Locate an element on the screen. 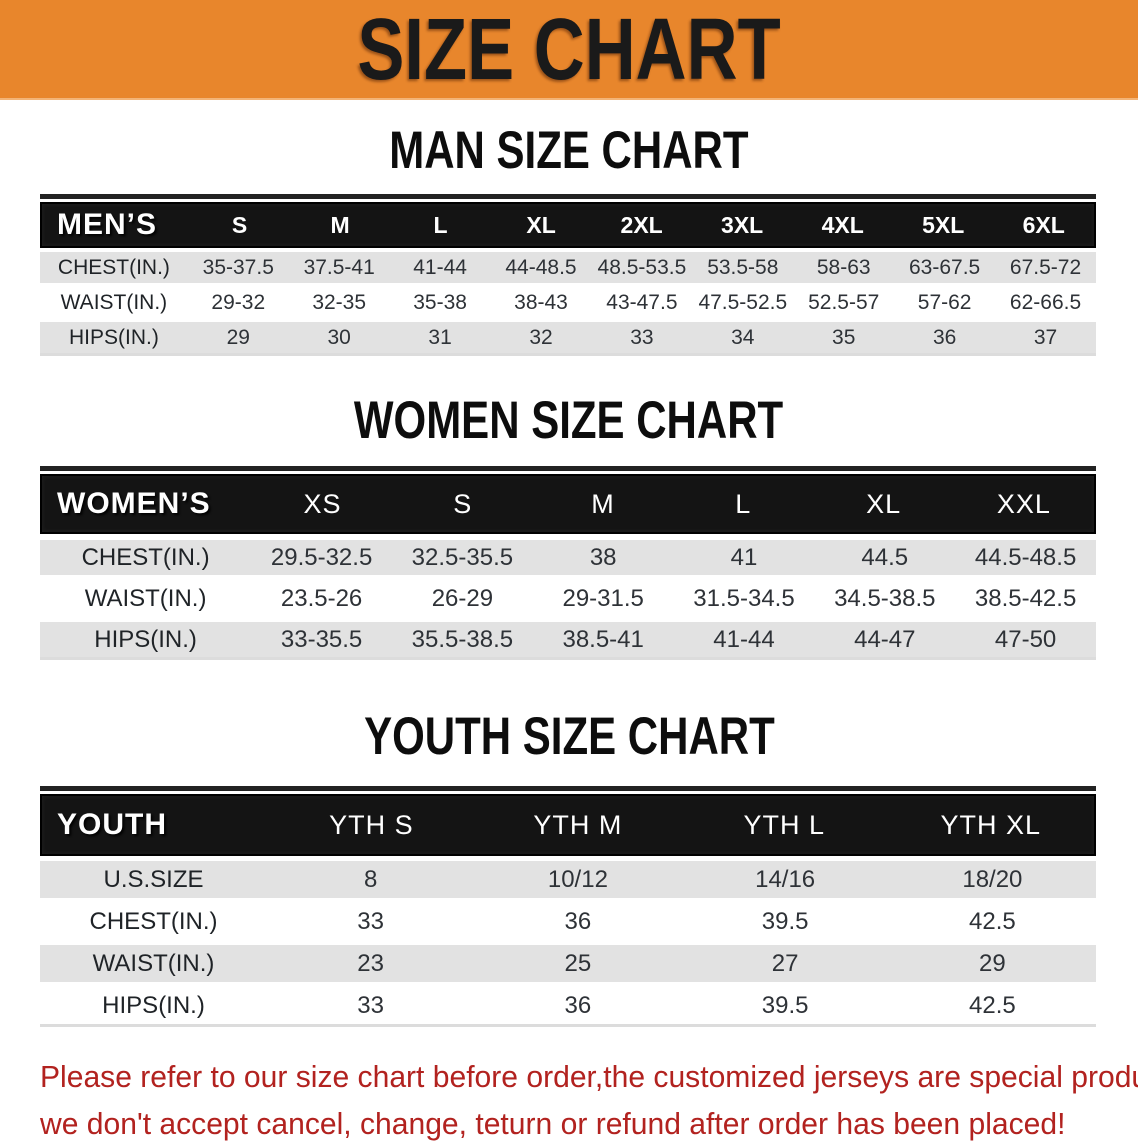 This screenshot has height=1147, width=1138. size-column-header: 3XL is located at coordinates (742, 224).